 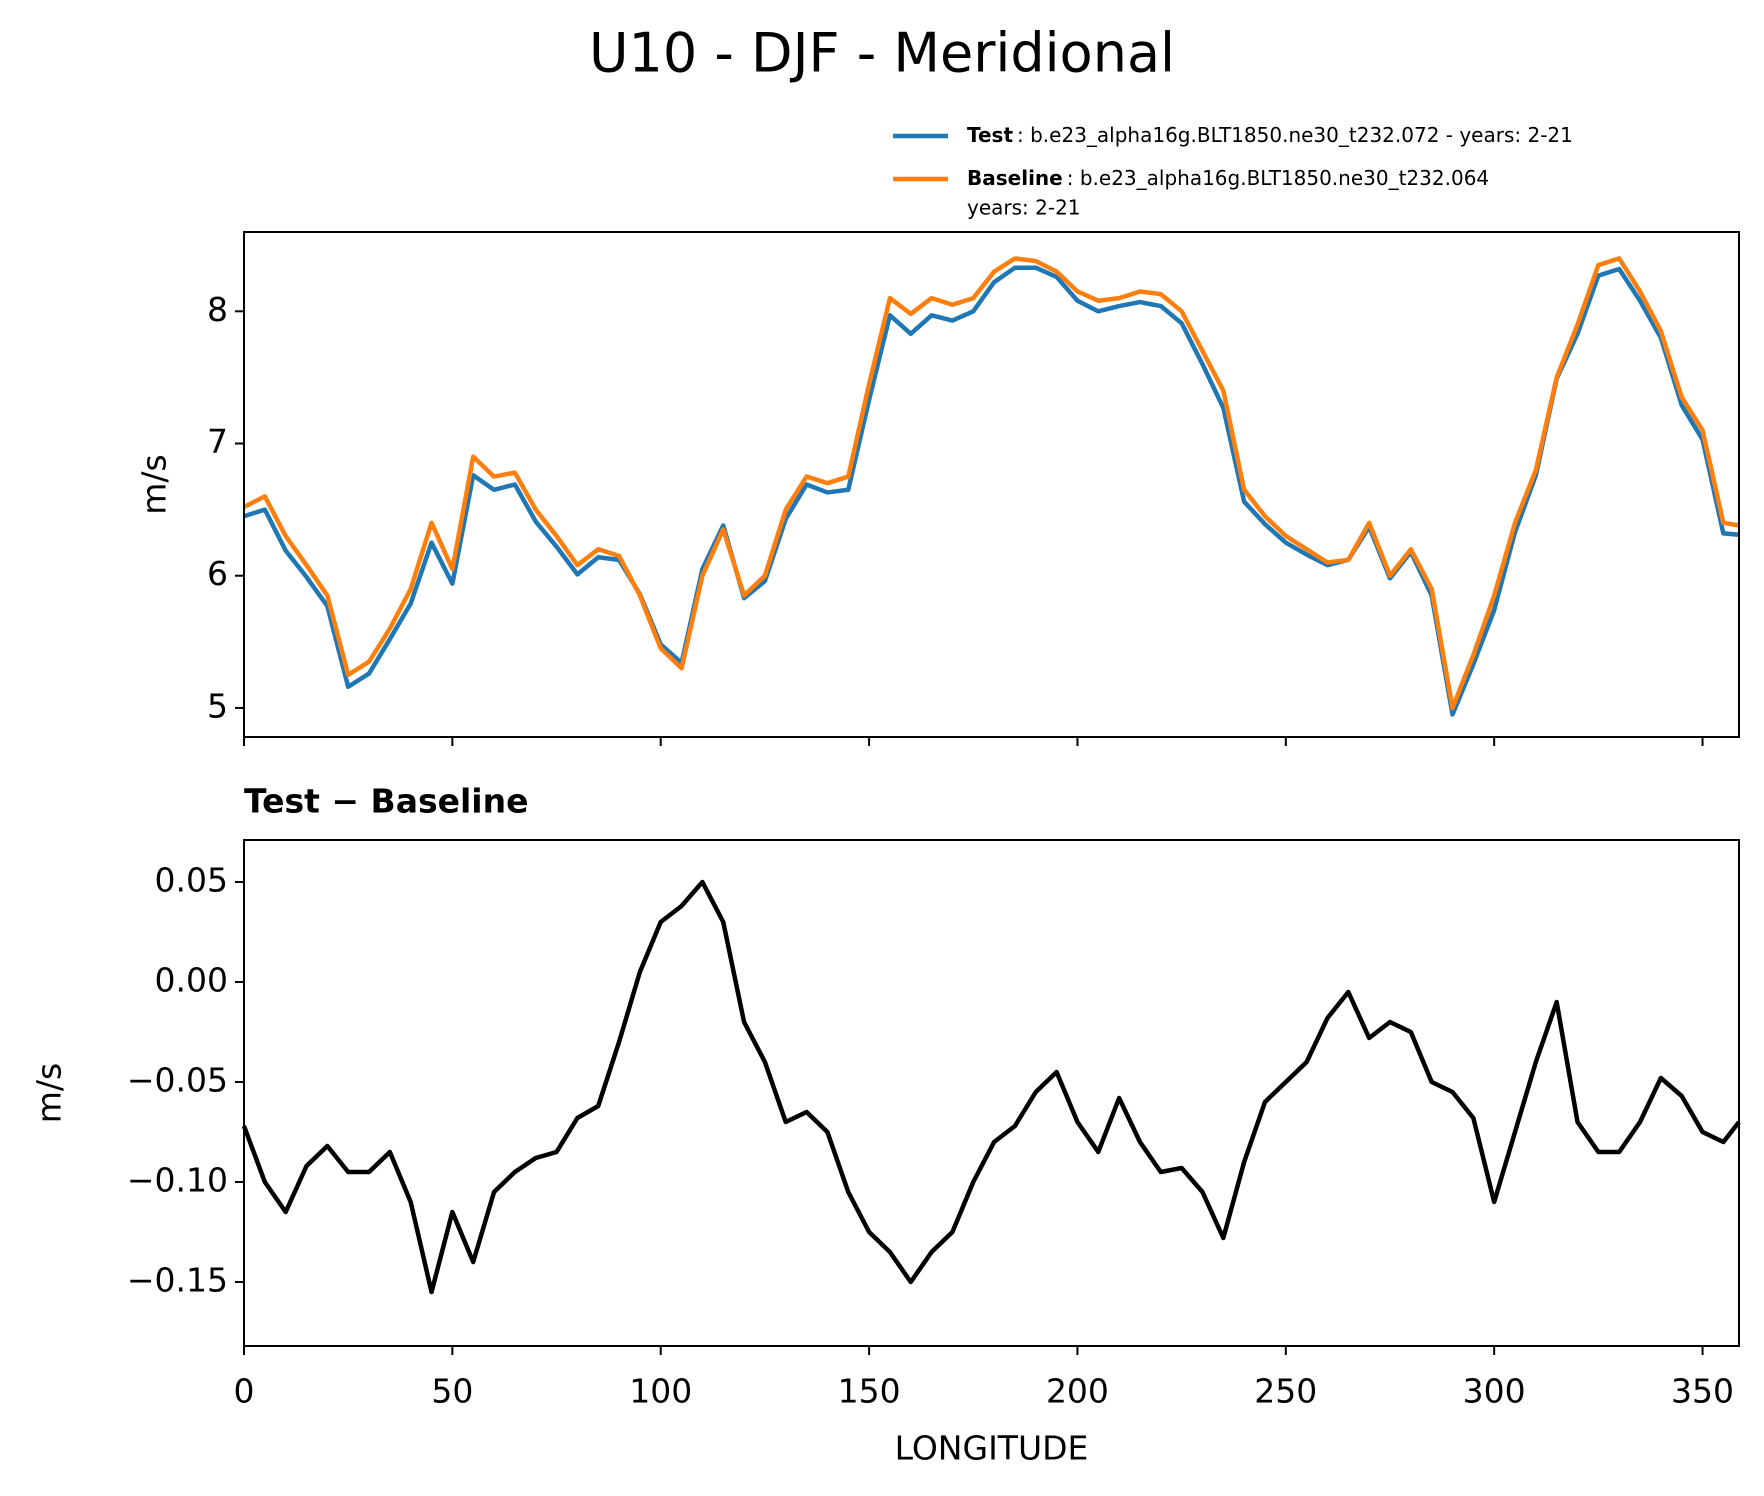 What do you see at coordinates (1494, 1391) in the screenshot?
I see `x-tick-label: 300` at bounding box center [1494, 1391].